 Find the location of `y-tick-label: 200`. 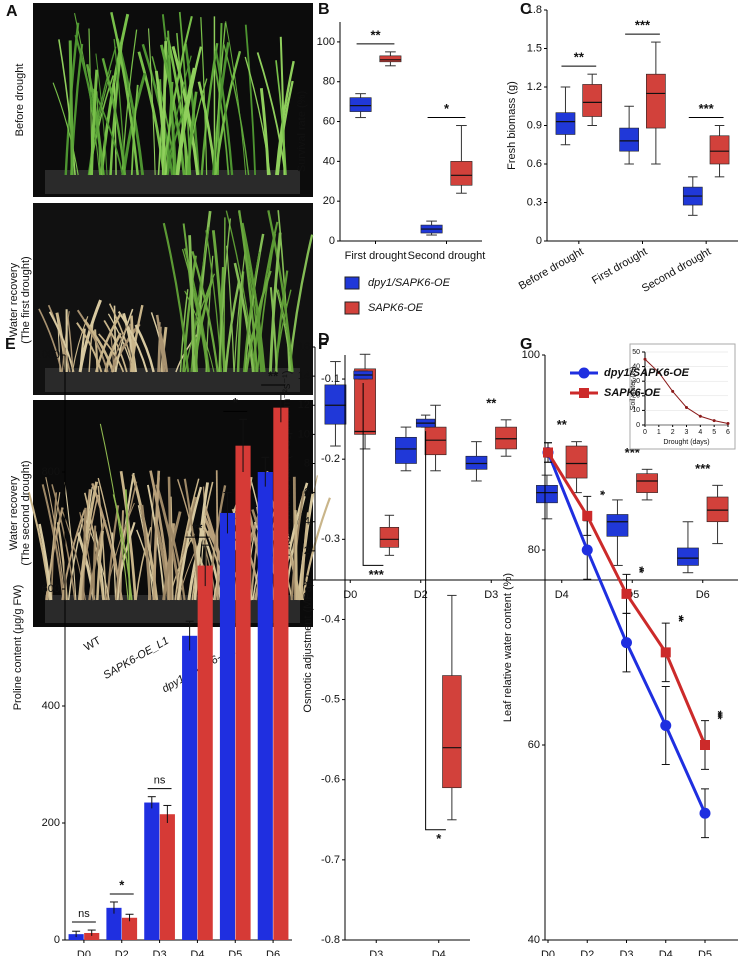

y-tick-label: 200 is located at coordinates (51, 823).